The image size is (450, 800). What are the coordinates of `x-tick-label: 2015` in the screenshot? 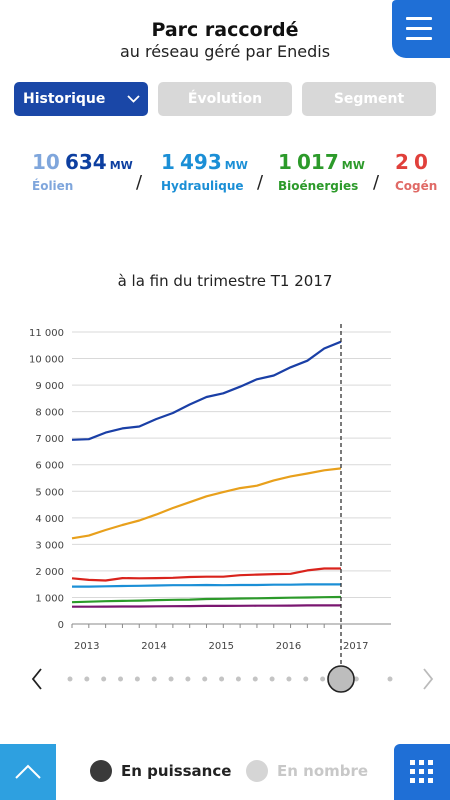 It's located at (221, 646).